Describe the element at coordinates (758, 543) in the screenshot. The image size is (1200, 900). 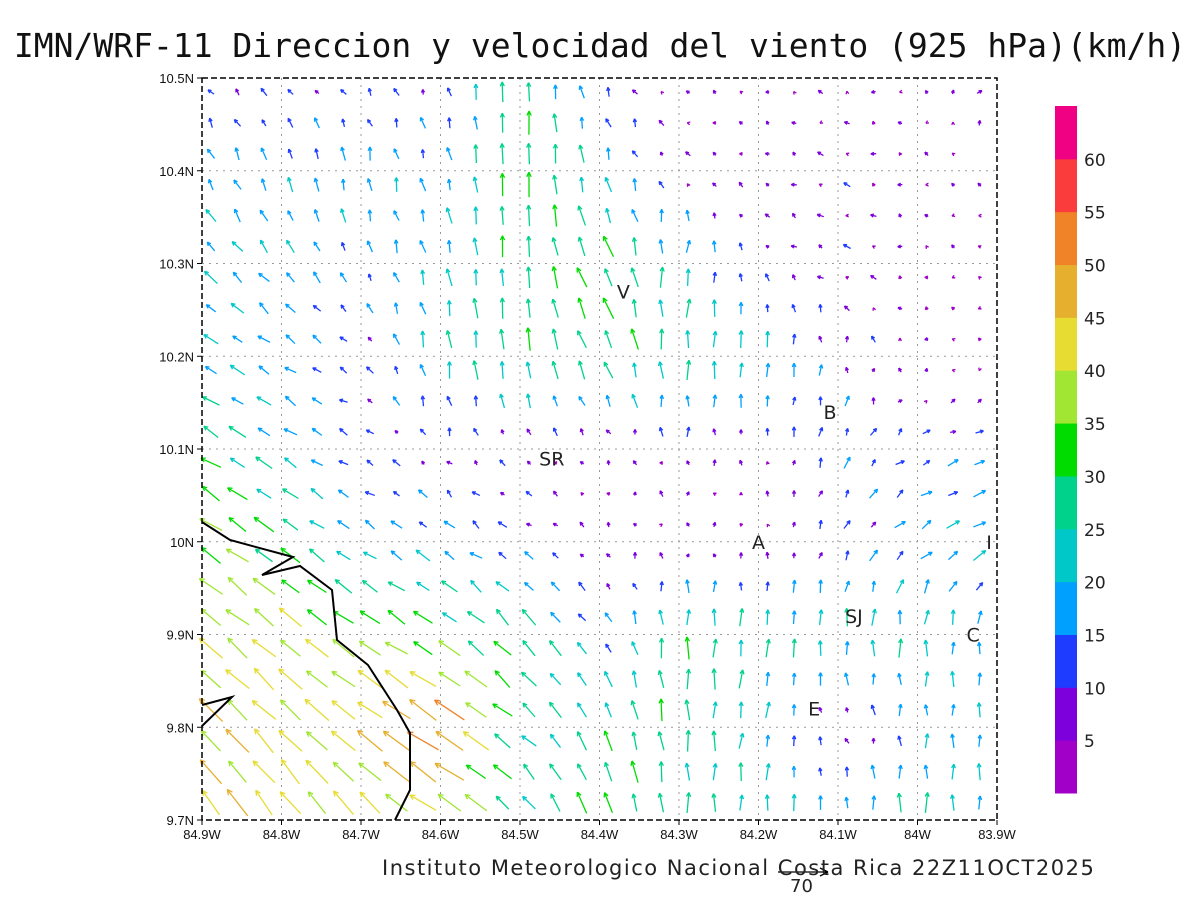
I see `place-label: A` at that location.